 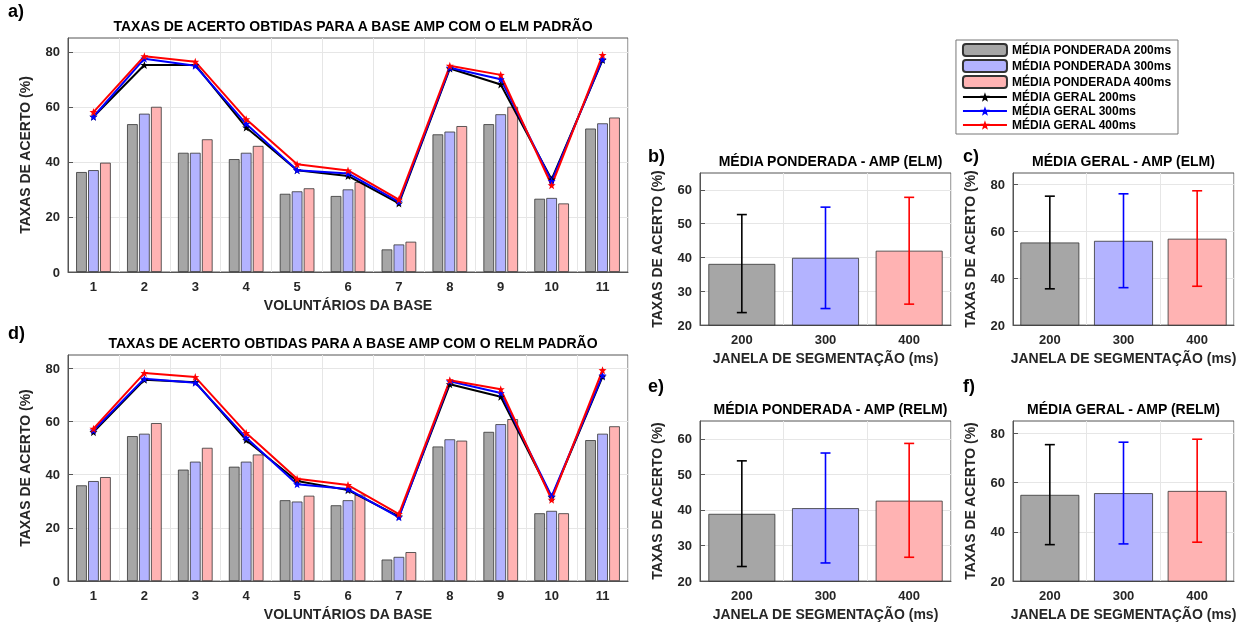 I want to click on legend-label: MÉDIA GERAL 200ms, so click(x=1074, y=96).